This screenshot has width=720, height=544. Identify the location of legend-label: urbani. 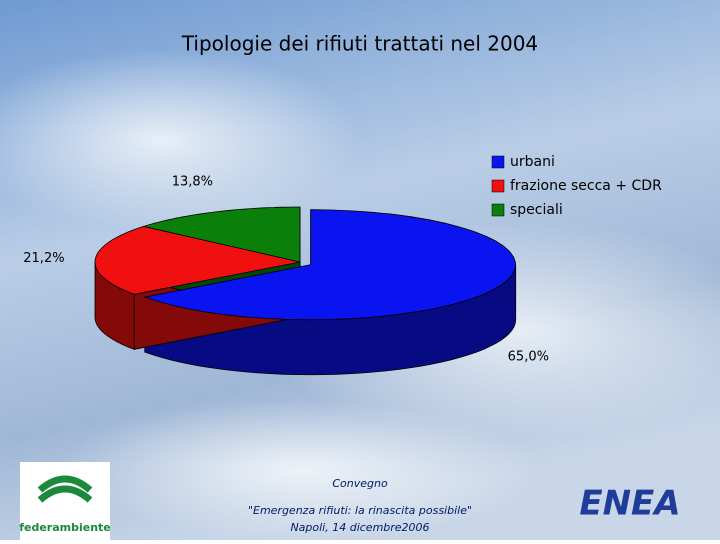
(532, 162).